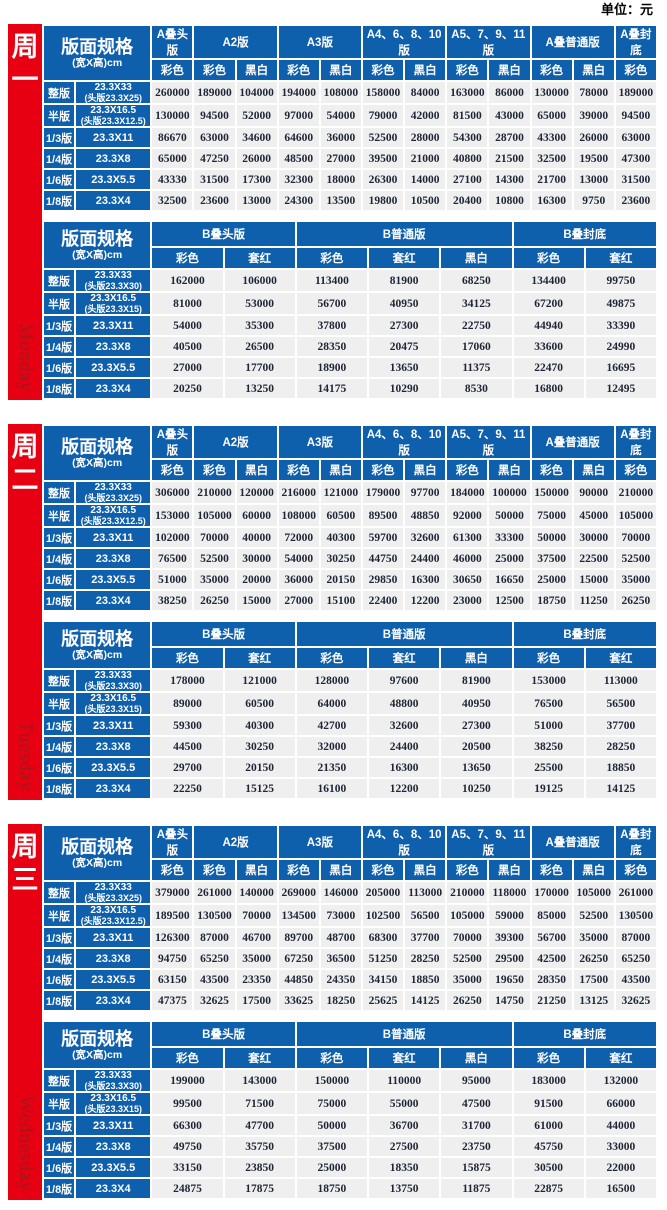  I want to click on price-cell: 99500, so click(187, 1103).